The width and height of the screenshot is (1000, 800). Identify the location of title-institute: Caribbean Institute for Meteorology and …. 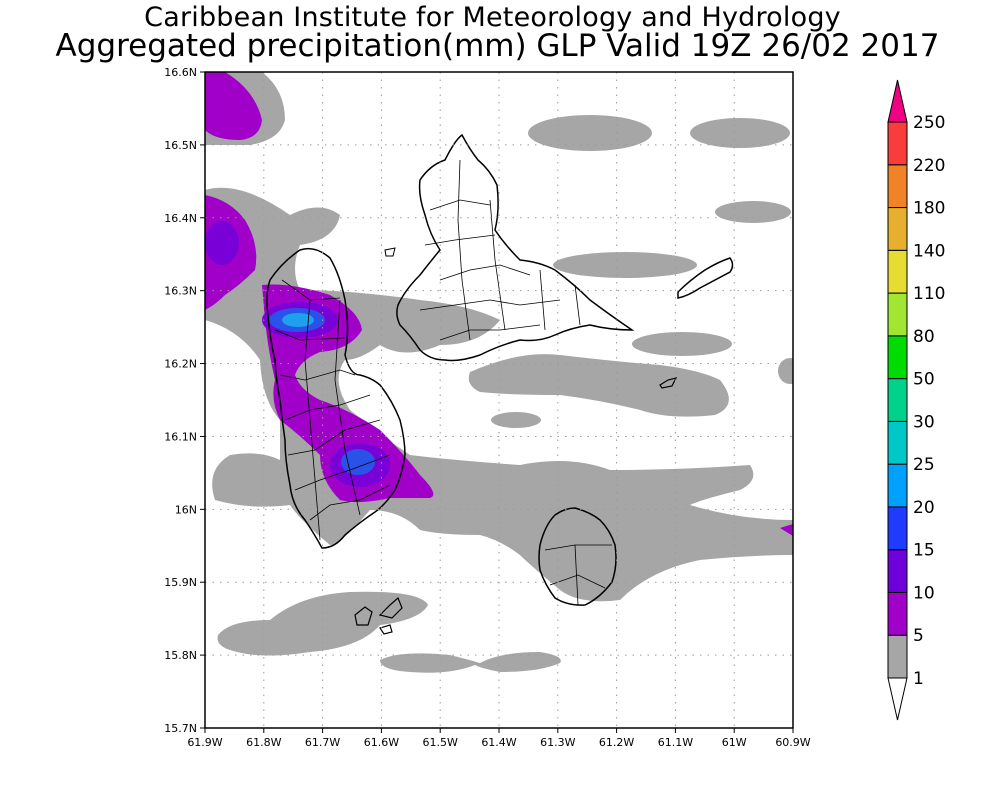
(492, 17).